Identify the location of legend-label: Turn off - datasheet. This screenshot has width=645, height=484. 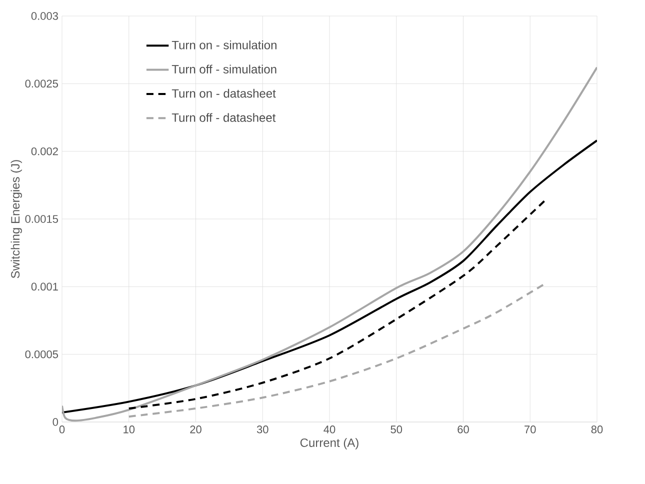
(224, 117).